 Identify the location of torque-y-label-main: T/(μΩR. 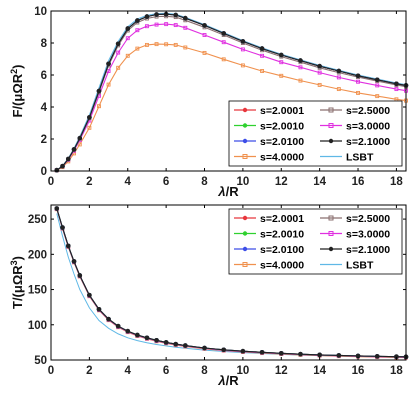
(17, 287).